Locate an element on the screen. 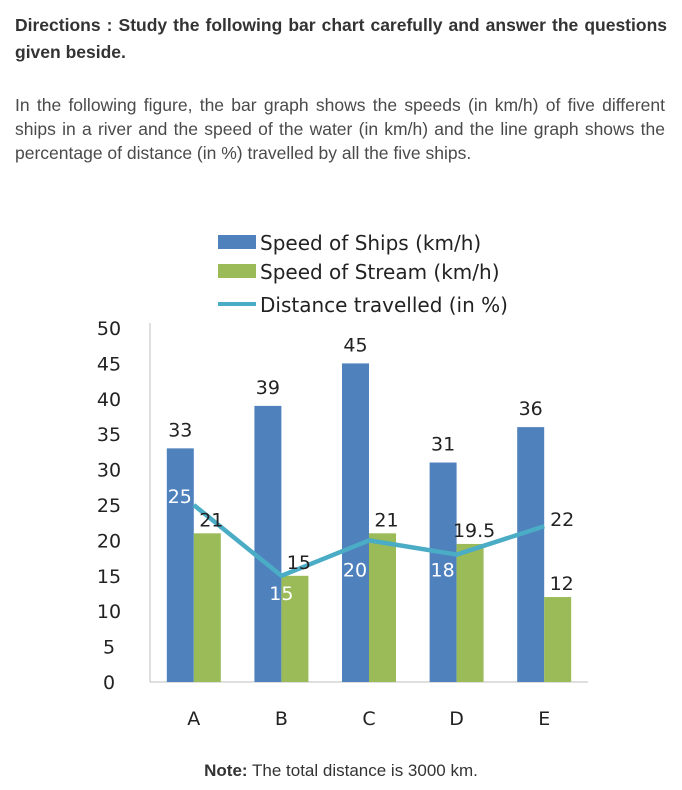  legend-swatch-stream is located at coordinates (237, 271).